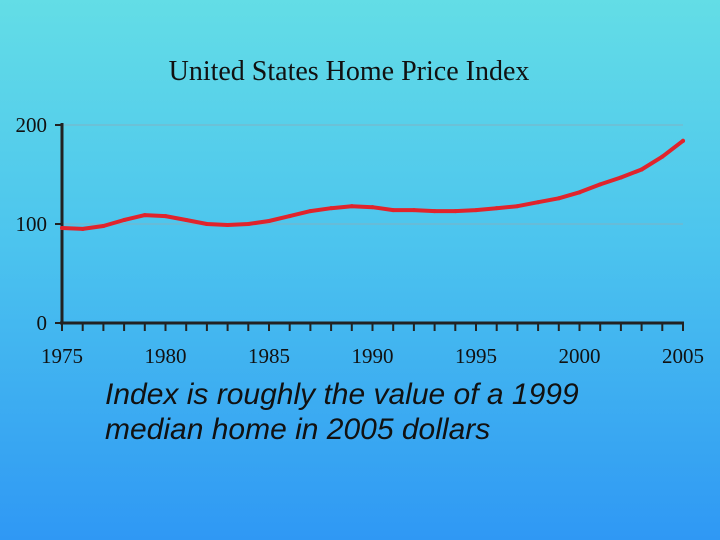 Image resolution: width=720 pixels, height=540 pixels. I want to click on data-point-1988, so click(331, 208).